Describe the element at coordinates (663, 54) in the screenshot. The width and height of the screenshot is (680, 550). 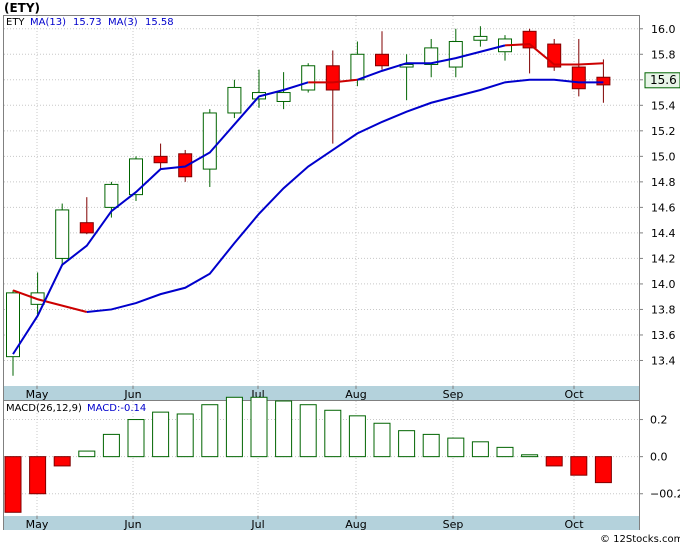
I see `price-y-tick-label: 15.8` at that location.